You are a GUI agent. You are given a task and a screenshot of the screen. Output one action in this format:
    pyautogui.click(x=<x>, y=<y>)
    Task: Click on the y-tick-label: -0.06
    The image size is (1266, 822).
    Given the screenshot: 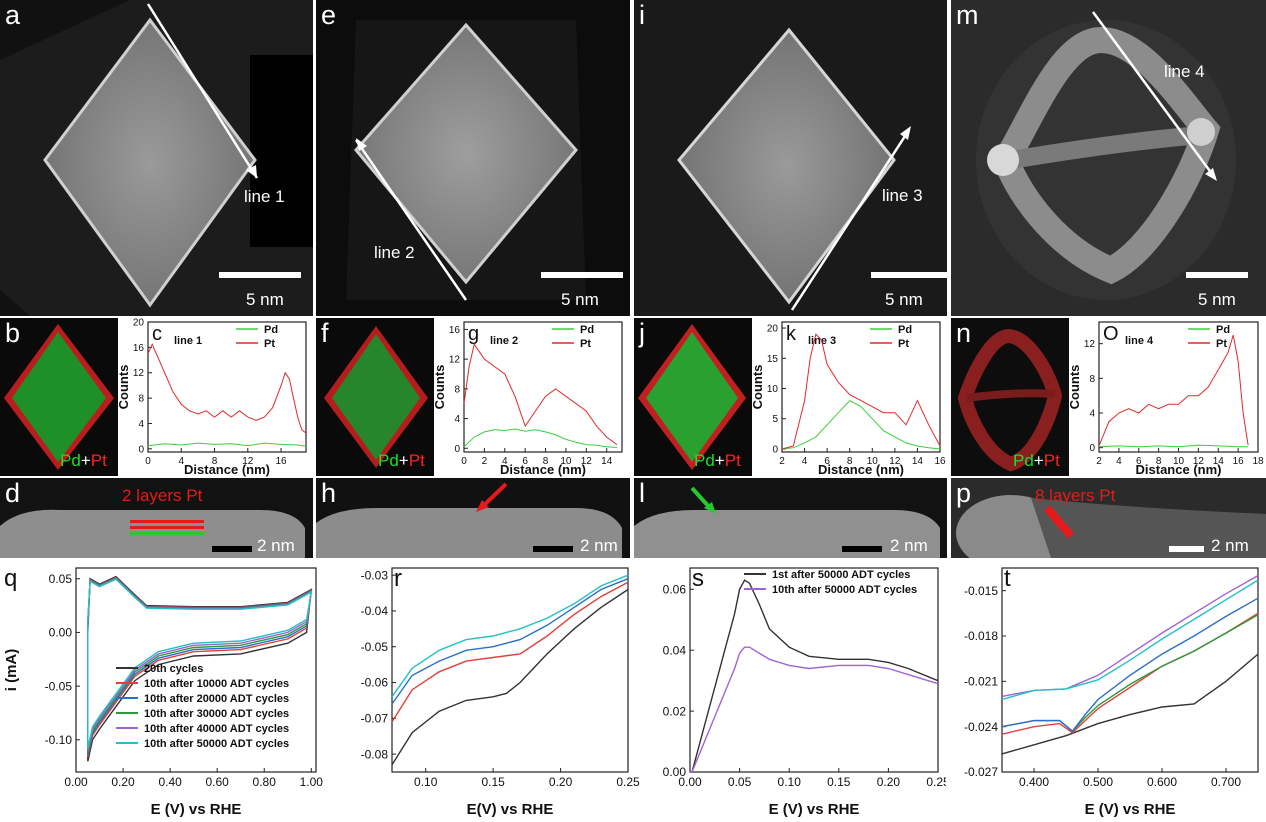 What is the action you would take?
    pyautogui.click(x=375, y=683)
    